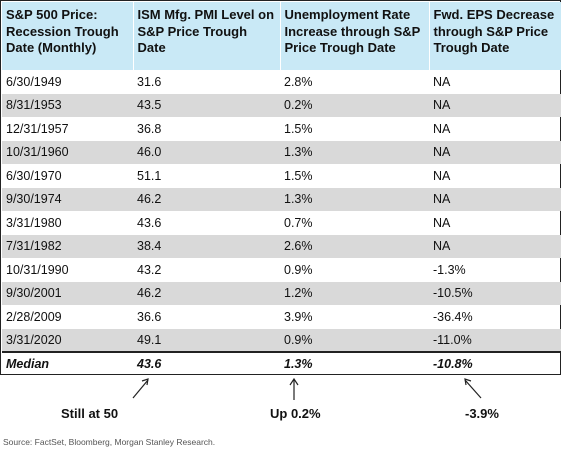 Image resolution: width=561 pixels, height=451 pixels. I want to click on median-row: Median 43.6 1.3% -10.8%, so click(281, 362).